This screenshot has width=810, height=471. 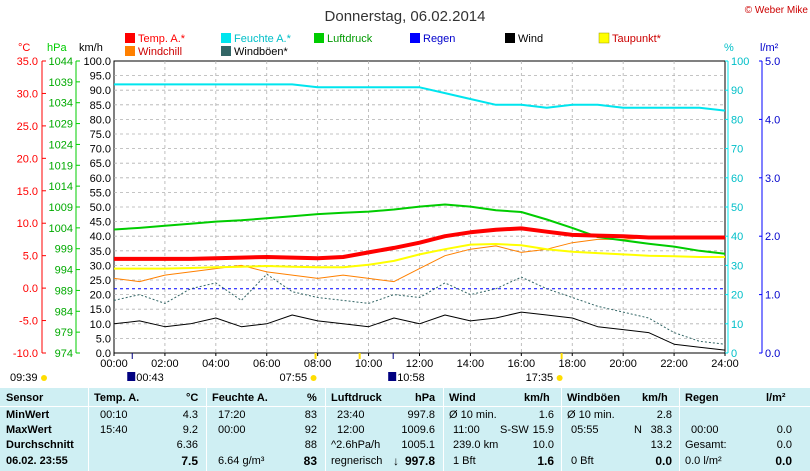 What do you see at coordinates (655, 398) in the screenshot?
I see `header-gust-unit: km/h` at bounding box center [655, 398].